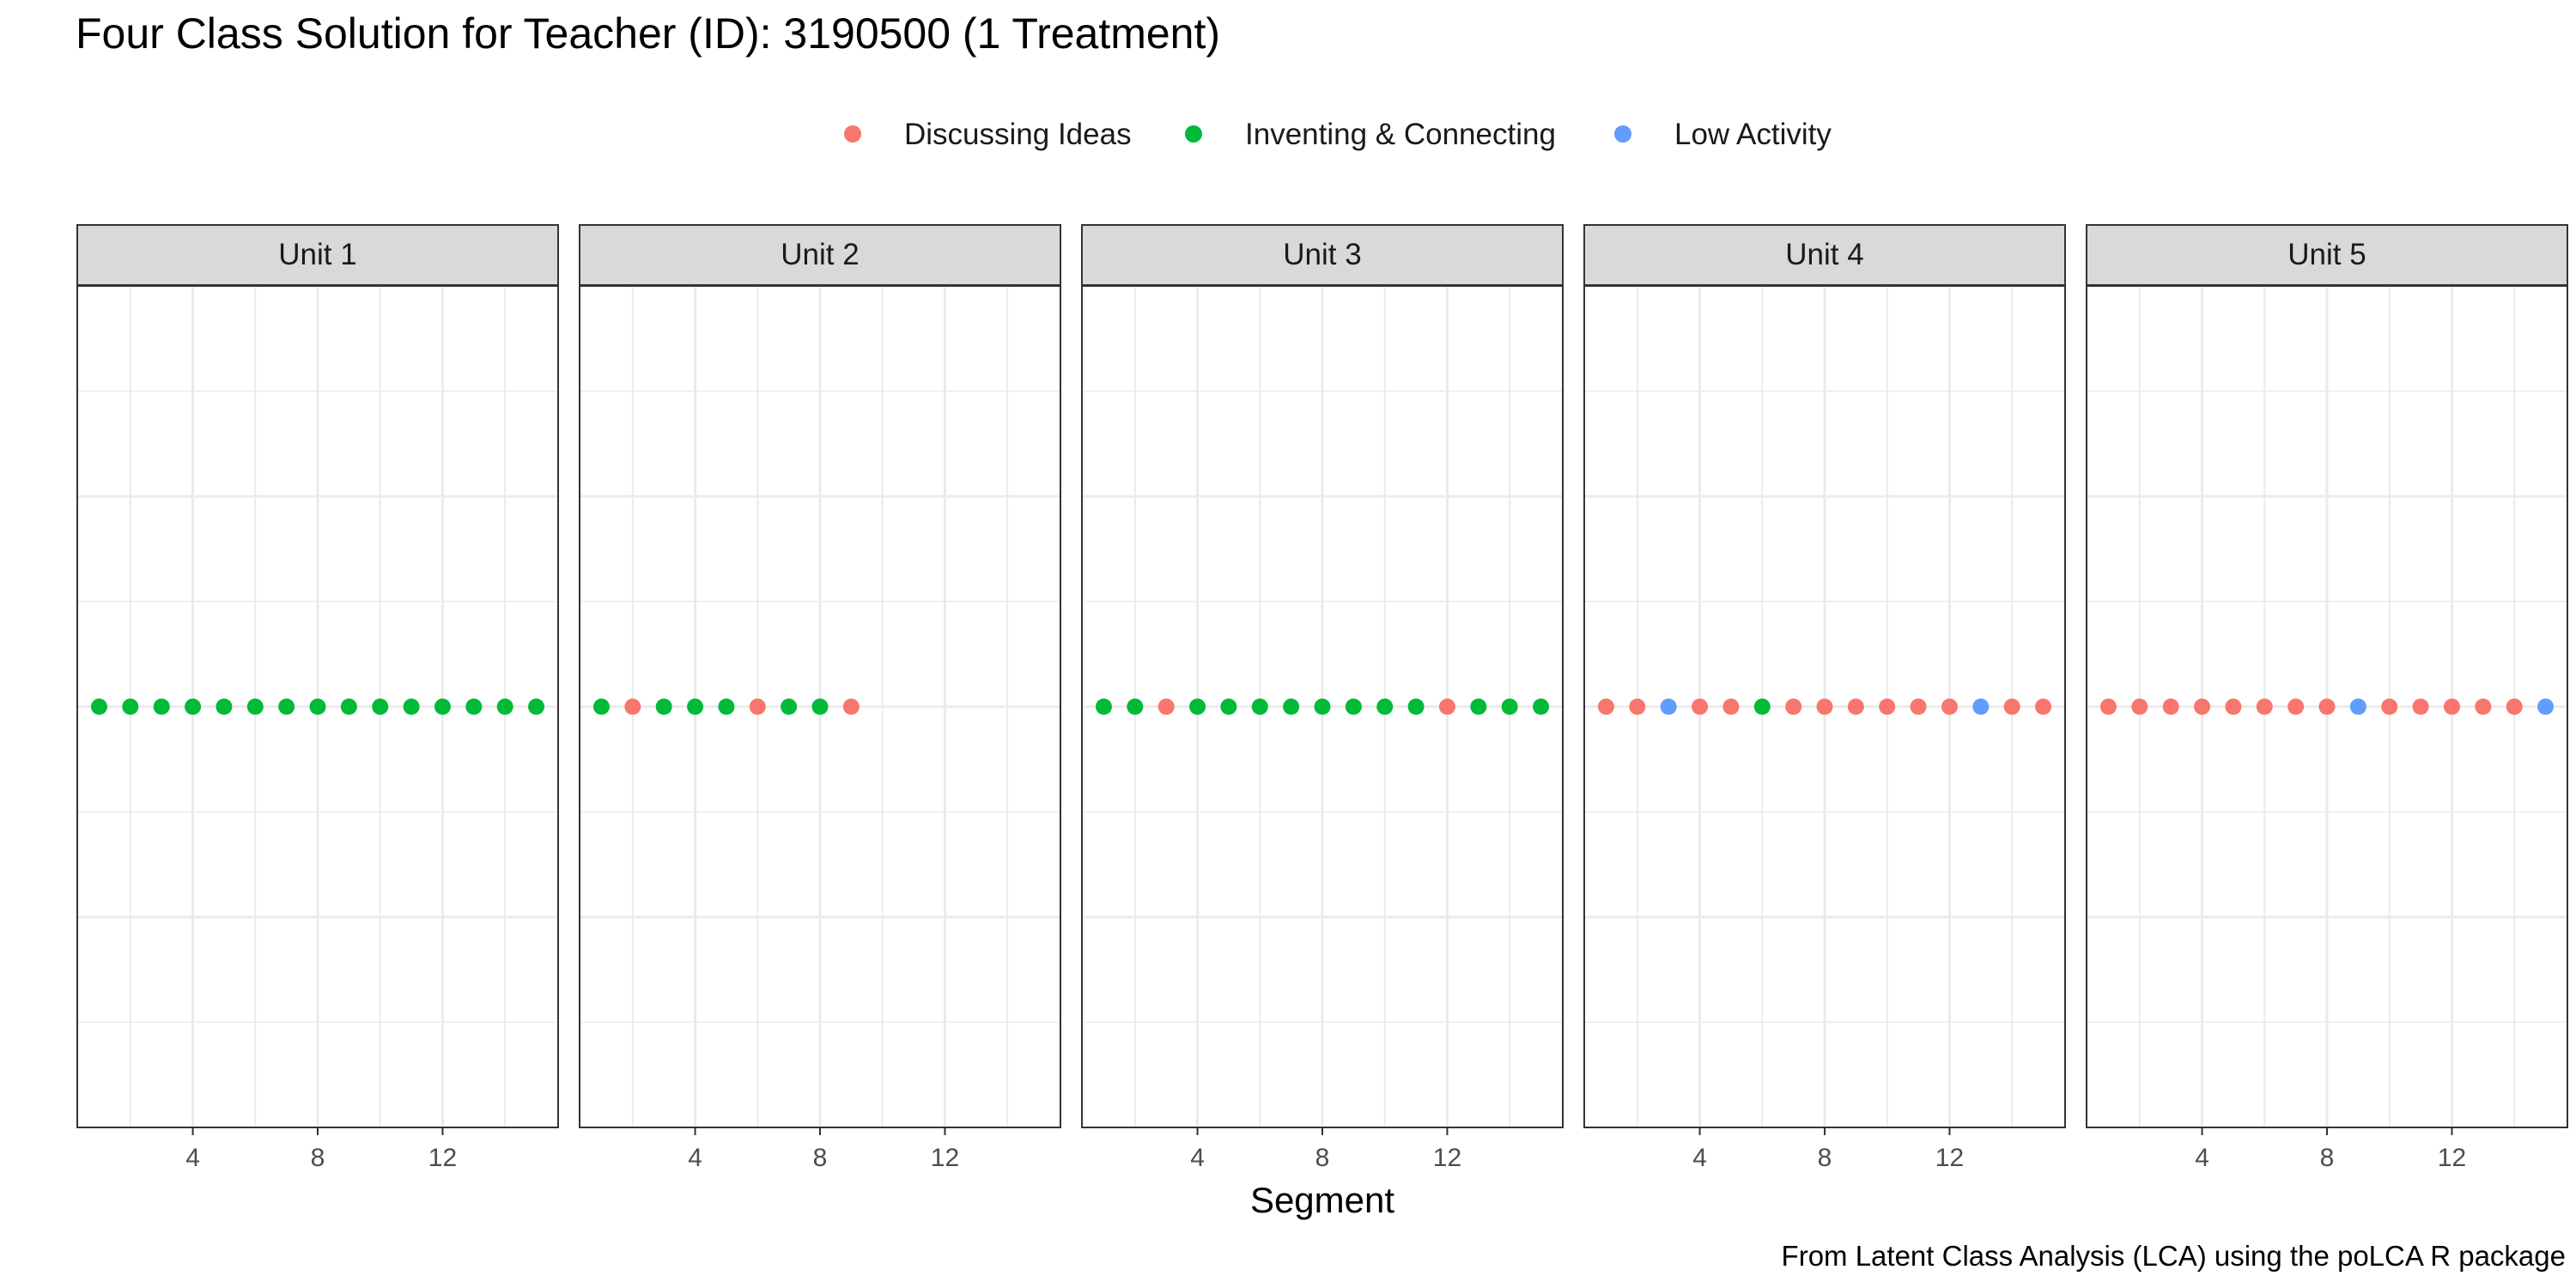 The height and width of the screenshot is (1288, 2576). I want to click on x-axis-label: Segment, so click(1322, 1200).